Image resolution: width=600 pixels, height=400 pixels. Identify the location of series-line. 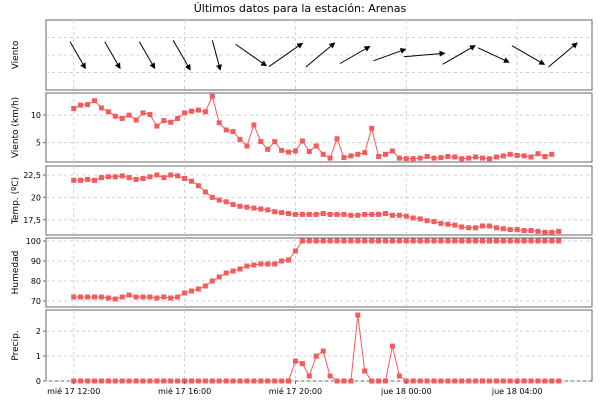
(312, 127).